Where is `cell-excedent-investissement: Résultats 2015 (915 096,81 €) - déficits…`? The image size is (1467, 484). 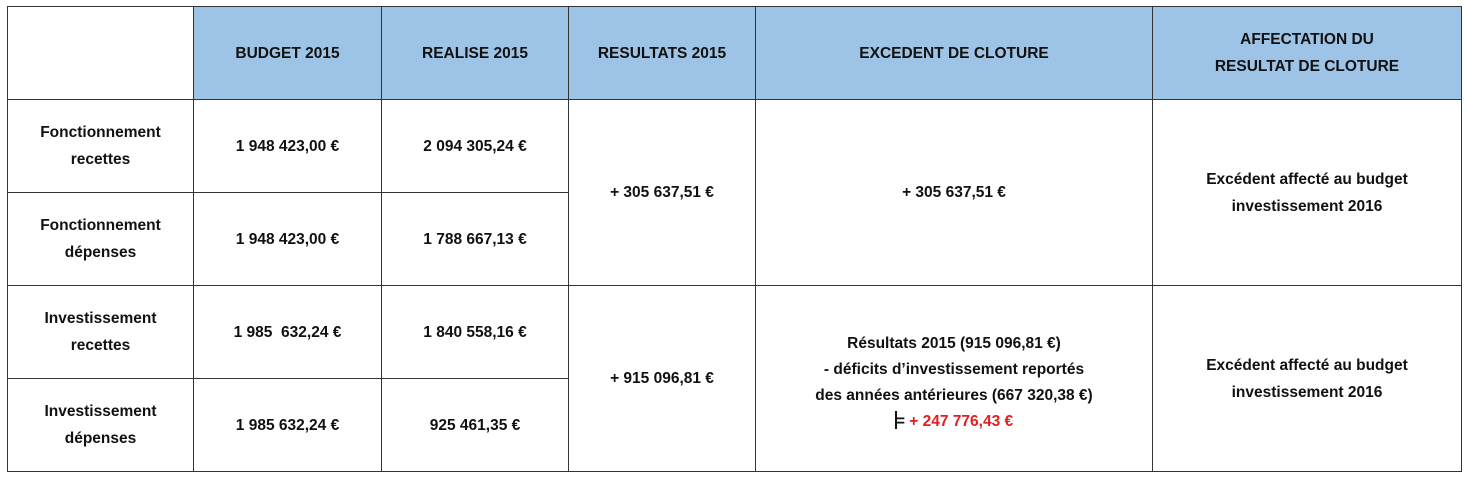
cell-excedent-investissement: Résultats 2015 (915 096,81 €) - déficits… is located at coordinates (954, 378).